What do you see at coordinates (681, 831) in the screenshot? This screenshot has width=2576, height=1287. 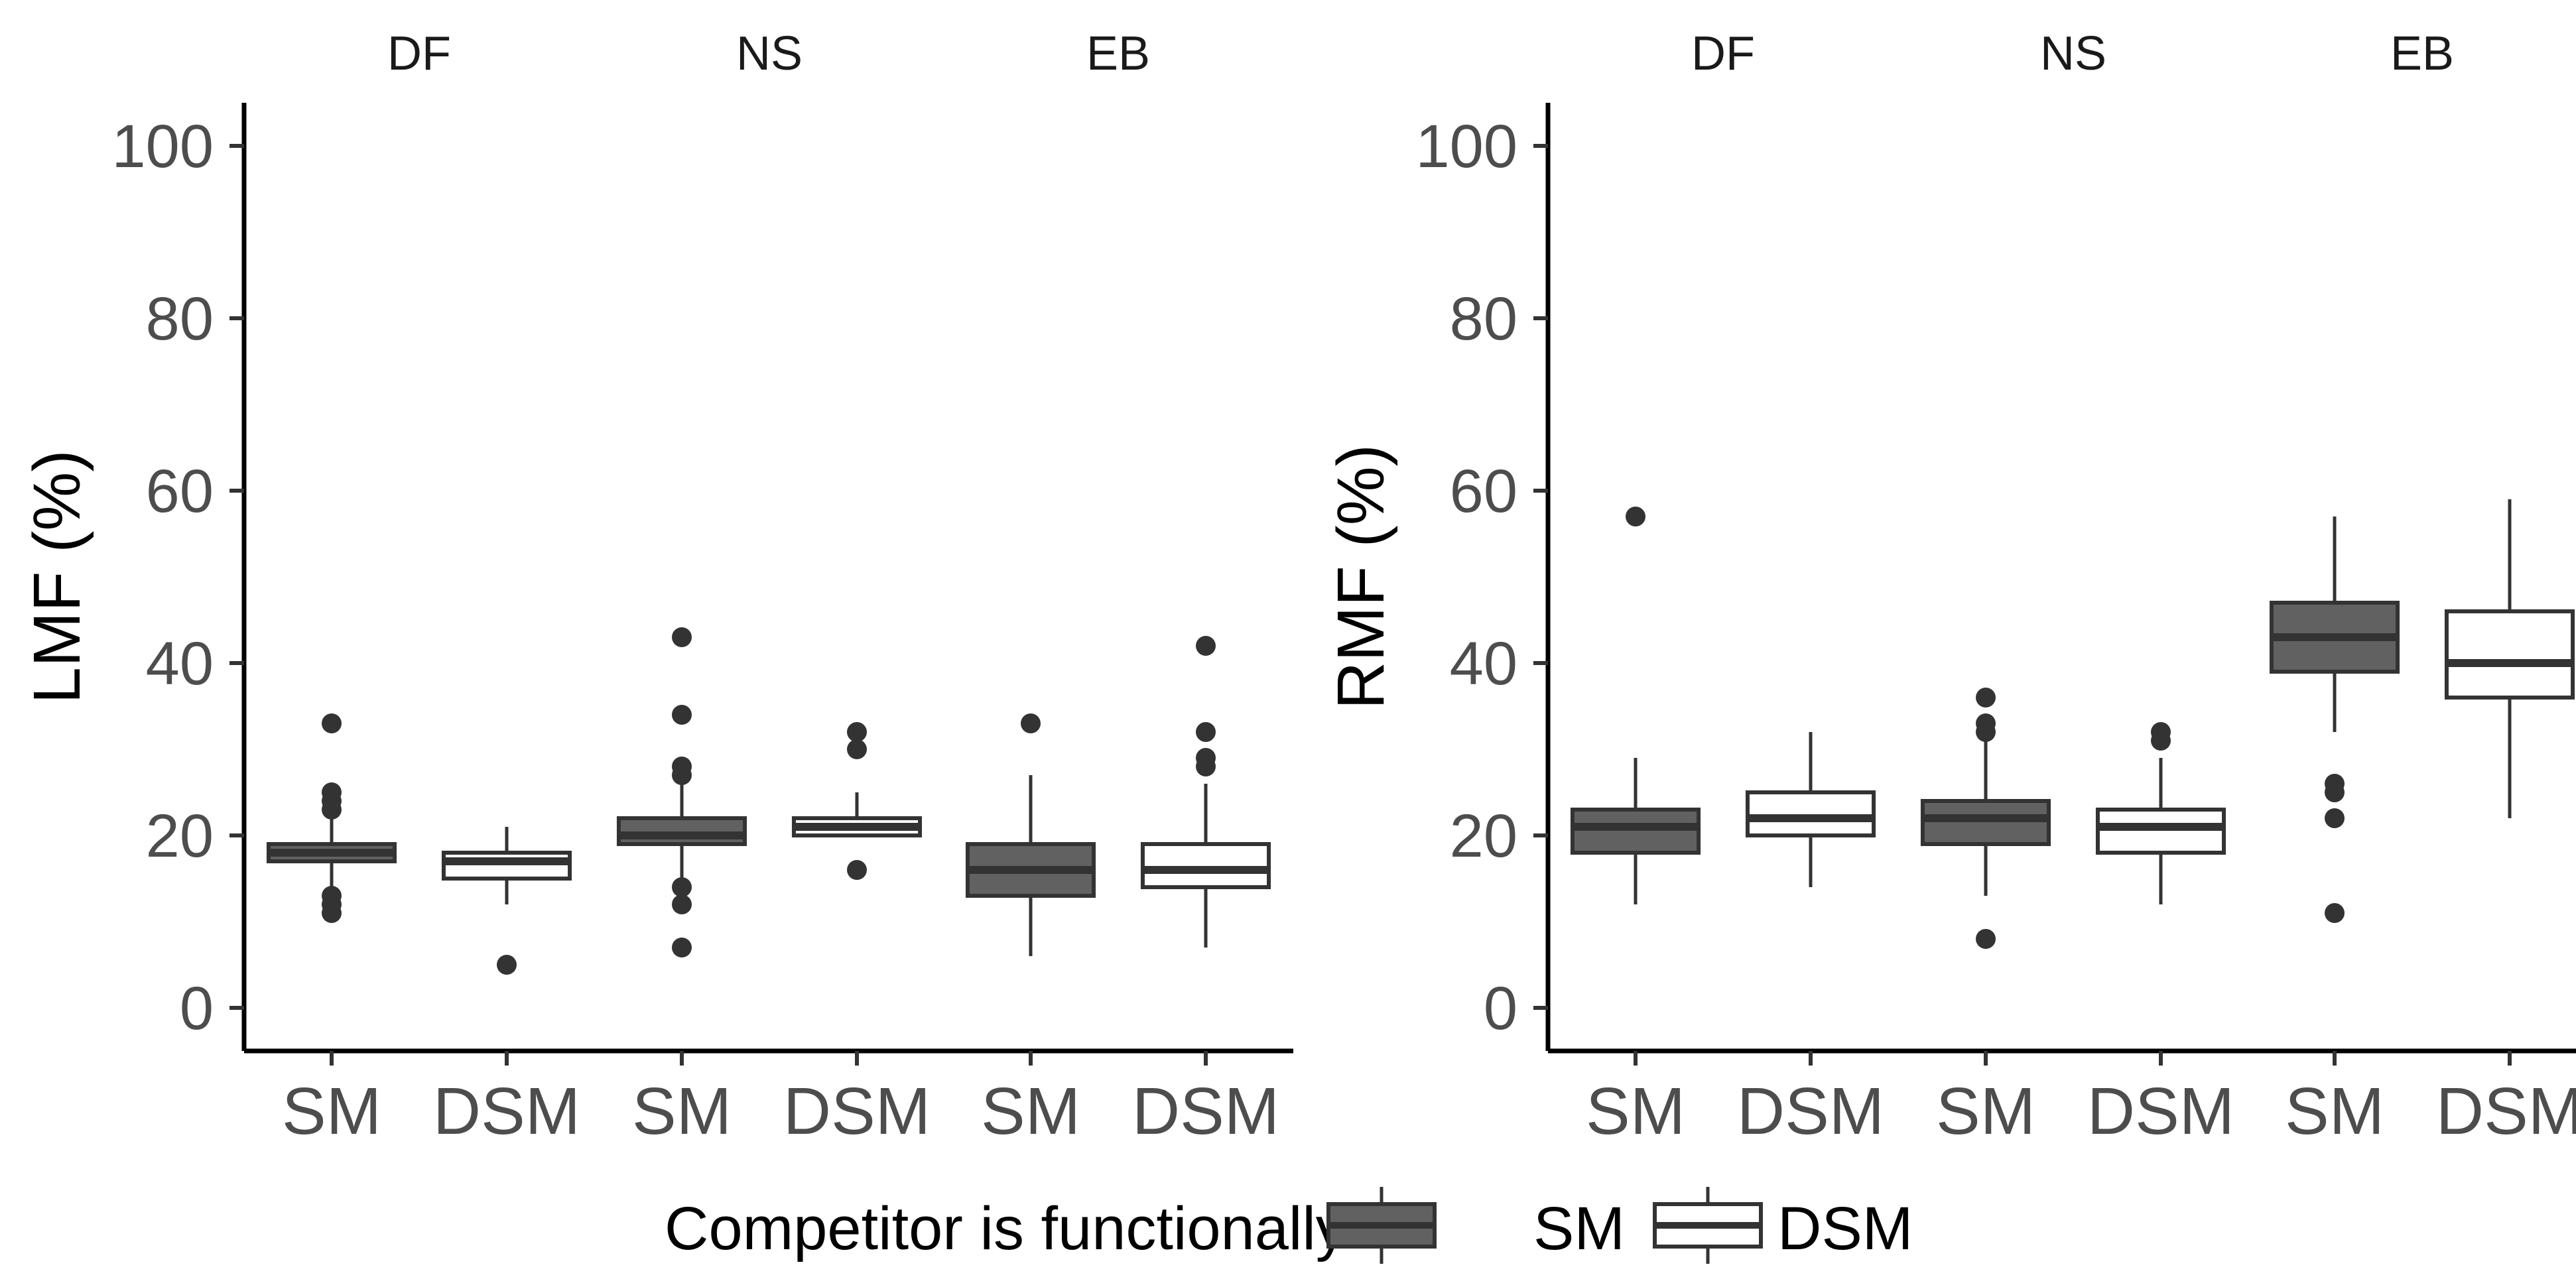 I see `box-rect-lmf-ns-sm` at bounding box center [681, 831].